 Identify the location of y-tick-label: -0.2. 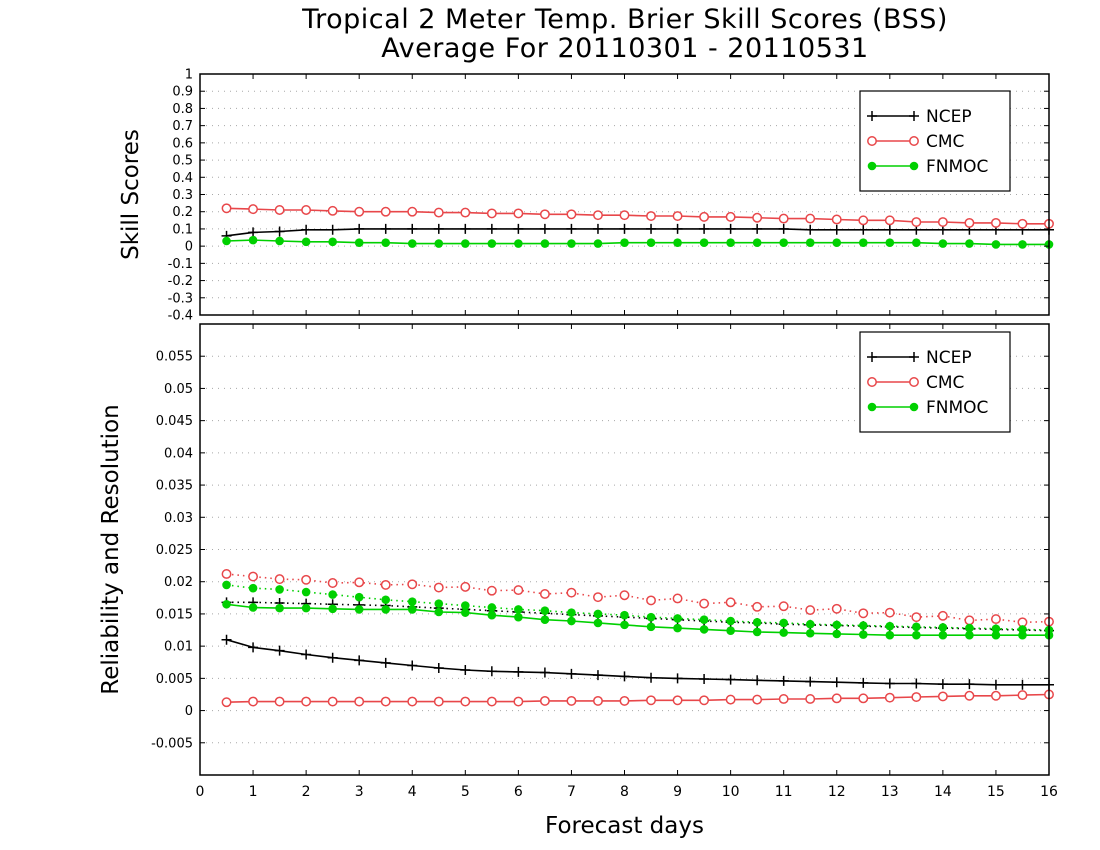
(180, 281).